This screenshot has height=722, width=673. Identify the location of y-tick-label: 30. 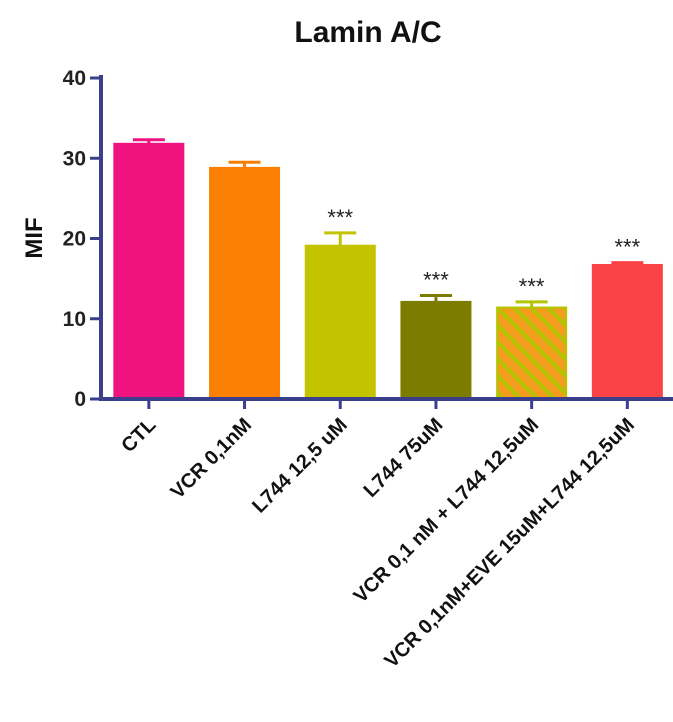
(74, 158).